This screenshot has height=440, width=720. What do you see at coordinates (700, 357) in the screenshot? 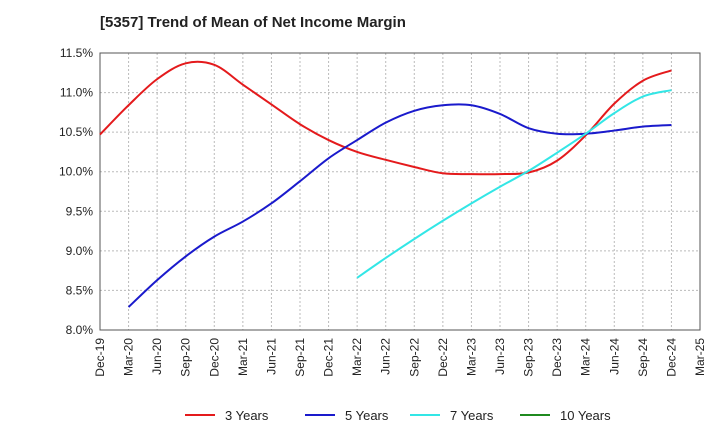
I see `x-tick-label: Mar-25` at bounding box center [700, 357].